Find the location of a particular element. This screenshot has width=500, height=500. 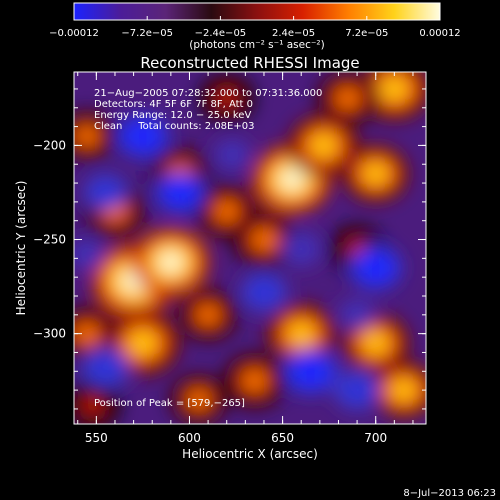

colorbar-units-label: (photons cm⁻² s⁻¹ asec⁻²) is located at coordinates (256, 45).